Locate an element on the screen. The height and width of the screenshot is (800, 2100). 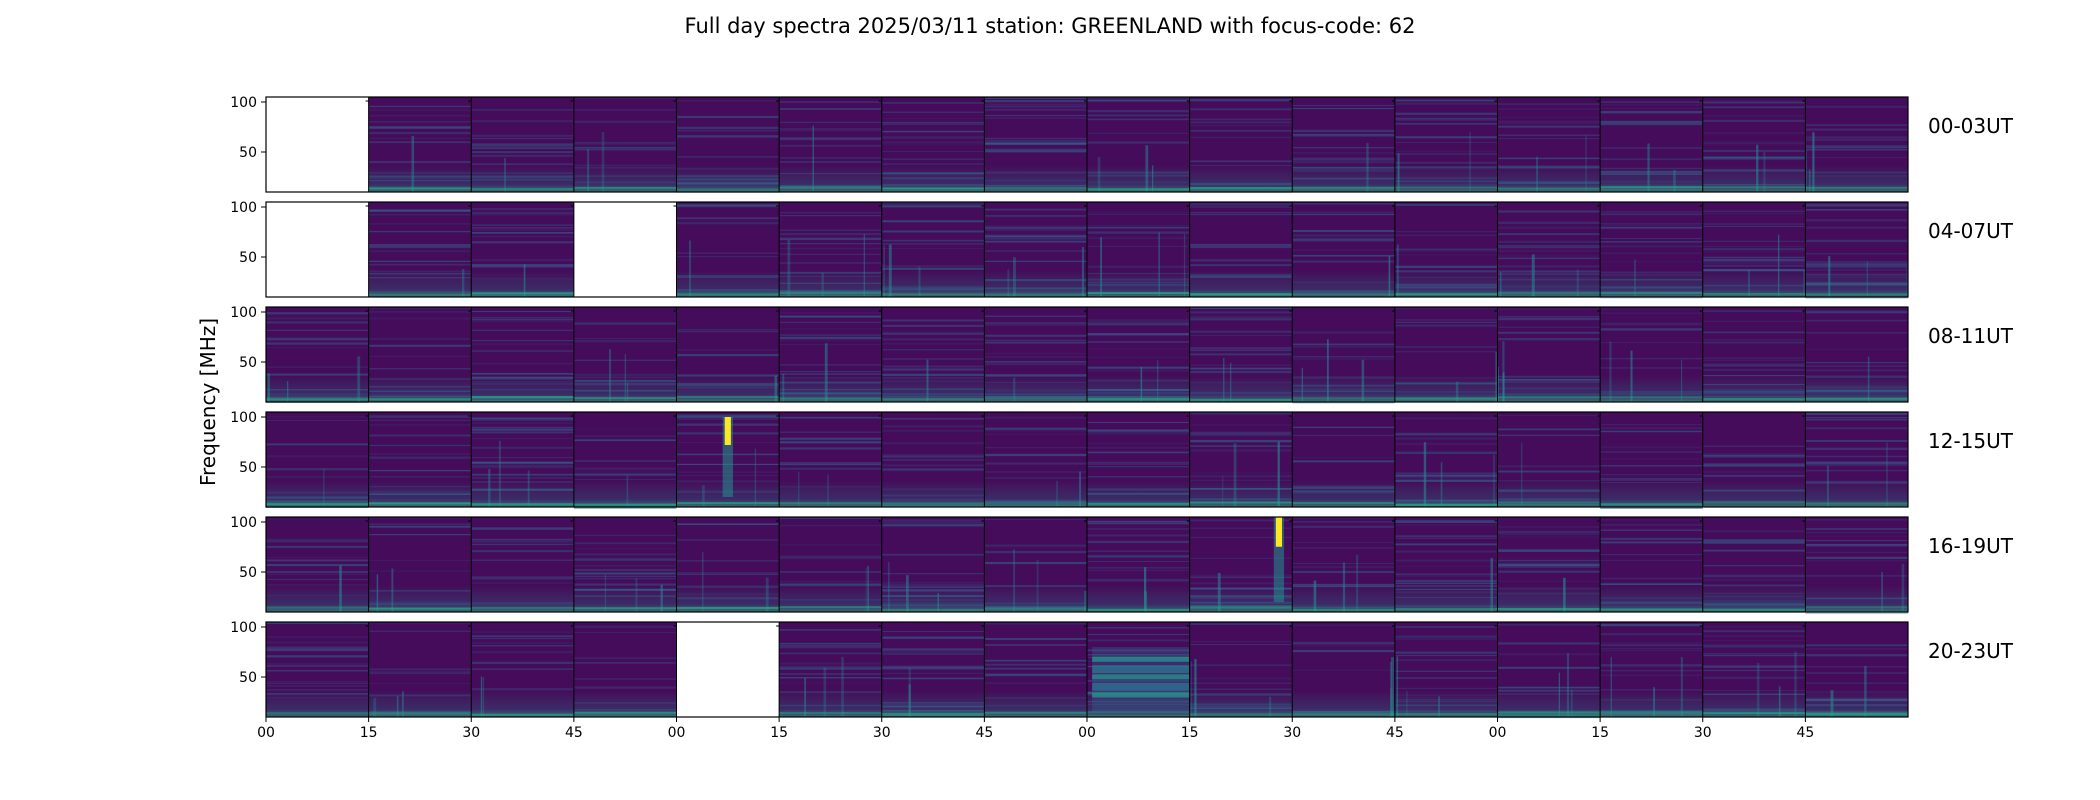
row-frame is located at coordinates (1087, 564).